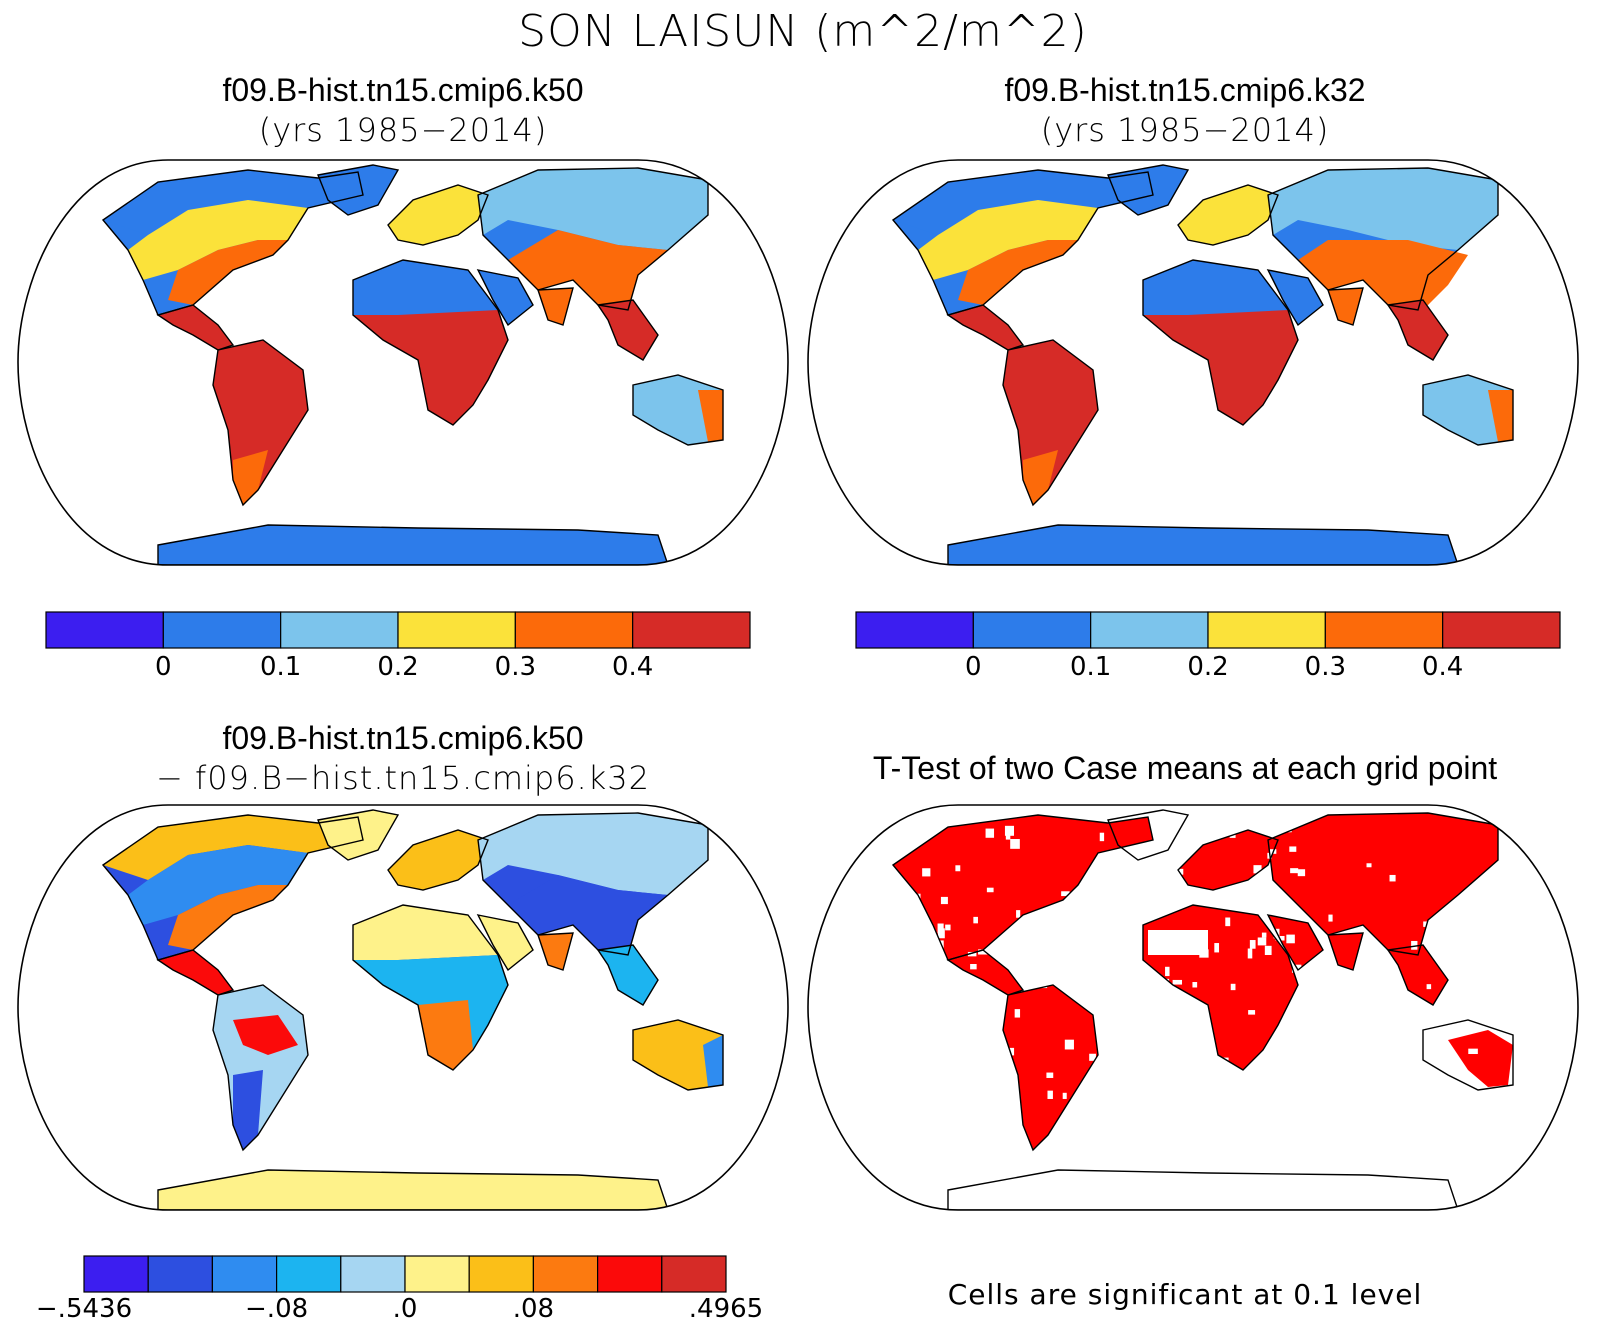 The image size is (1606, 1328). What do you see at coordinates (398, 669) in the screenshot?
I see `colorbar-labels-case1: 0 0.1 0.2 0.3 0.4` at bounding box center [398, 669].